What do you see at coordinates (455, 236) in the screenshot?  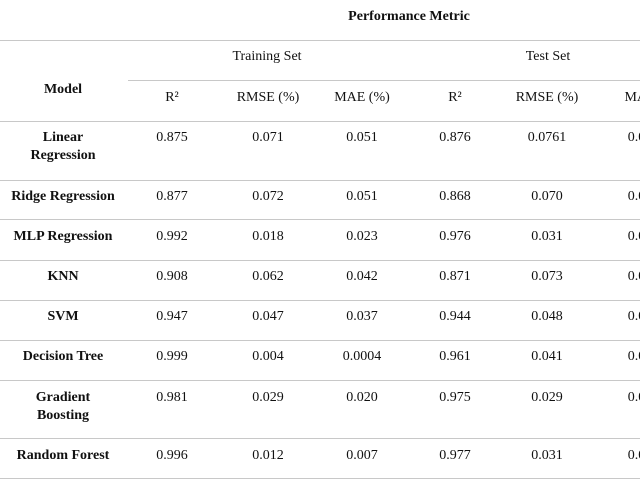 I see `table-value: 0.976` at bounding box center [455, 236].